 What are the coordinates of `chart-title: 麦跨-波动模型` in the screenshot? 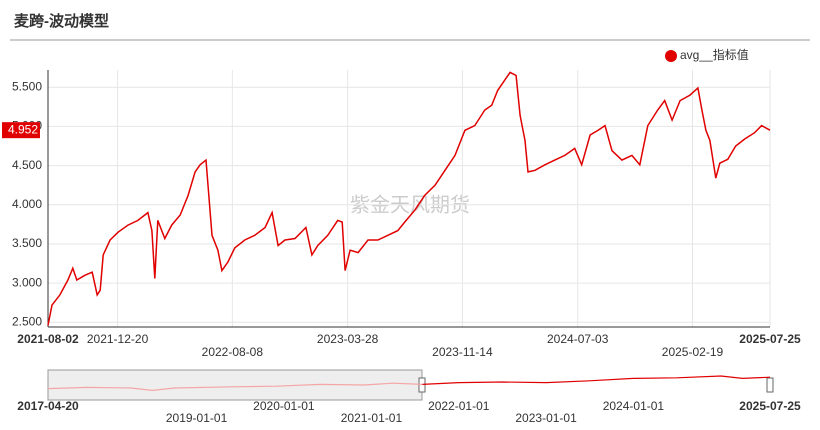 It's located at (61, 21).